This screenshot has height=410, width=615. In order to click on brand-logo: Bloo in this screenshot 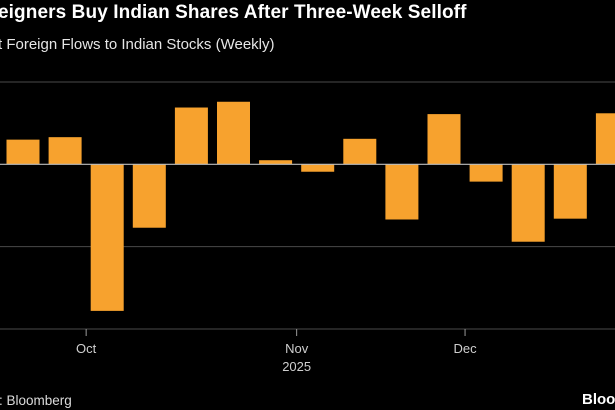, I will do `click(598, 399)`.